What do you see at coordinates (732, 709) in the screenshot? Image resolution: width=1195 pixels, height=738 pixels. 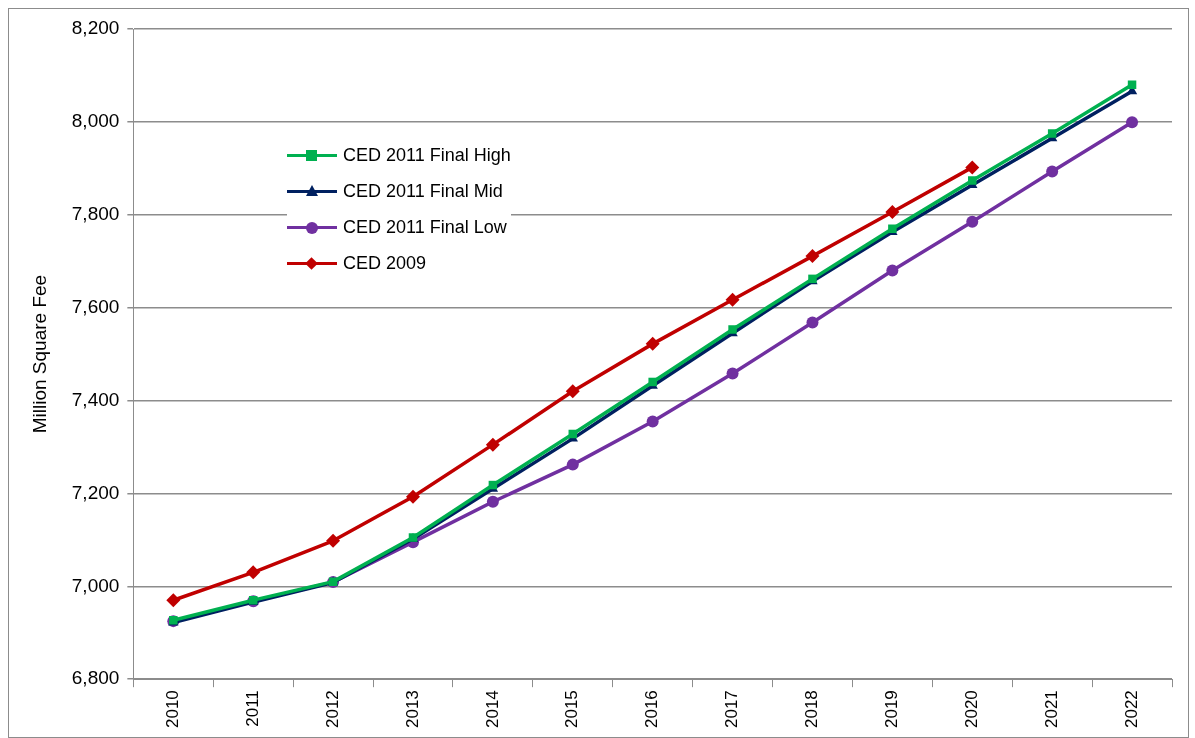 I see `x-tick-label: 2017` at bounding box center [732, 709].